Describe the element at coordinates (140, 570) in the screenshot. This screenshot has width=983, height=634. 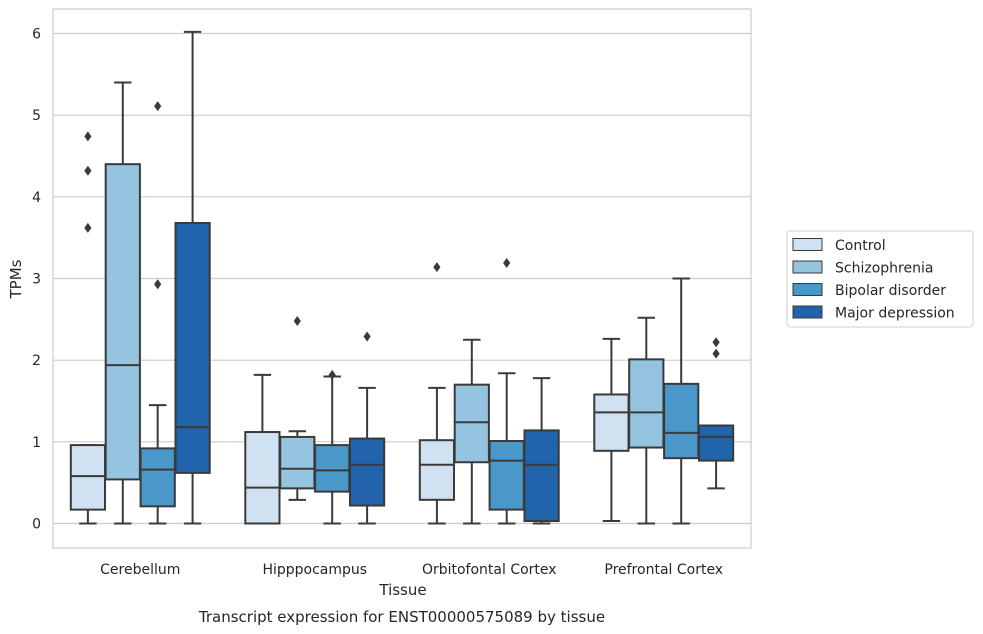
I see `x-tick-label-0: Cerebellum` at that location.